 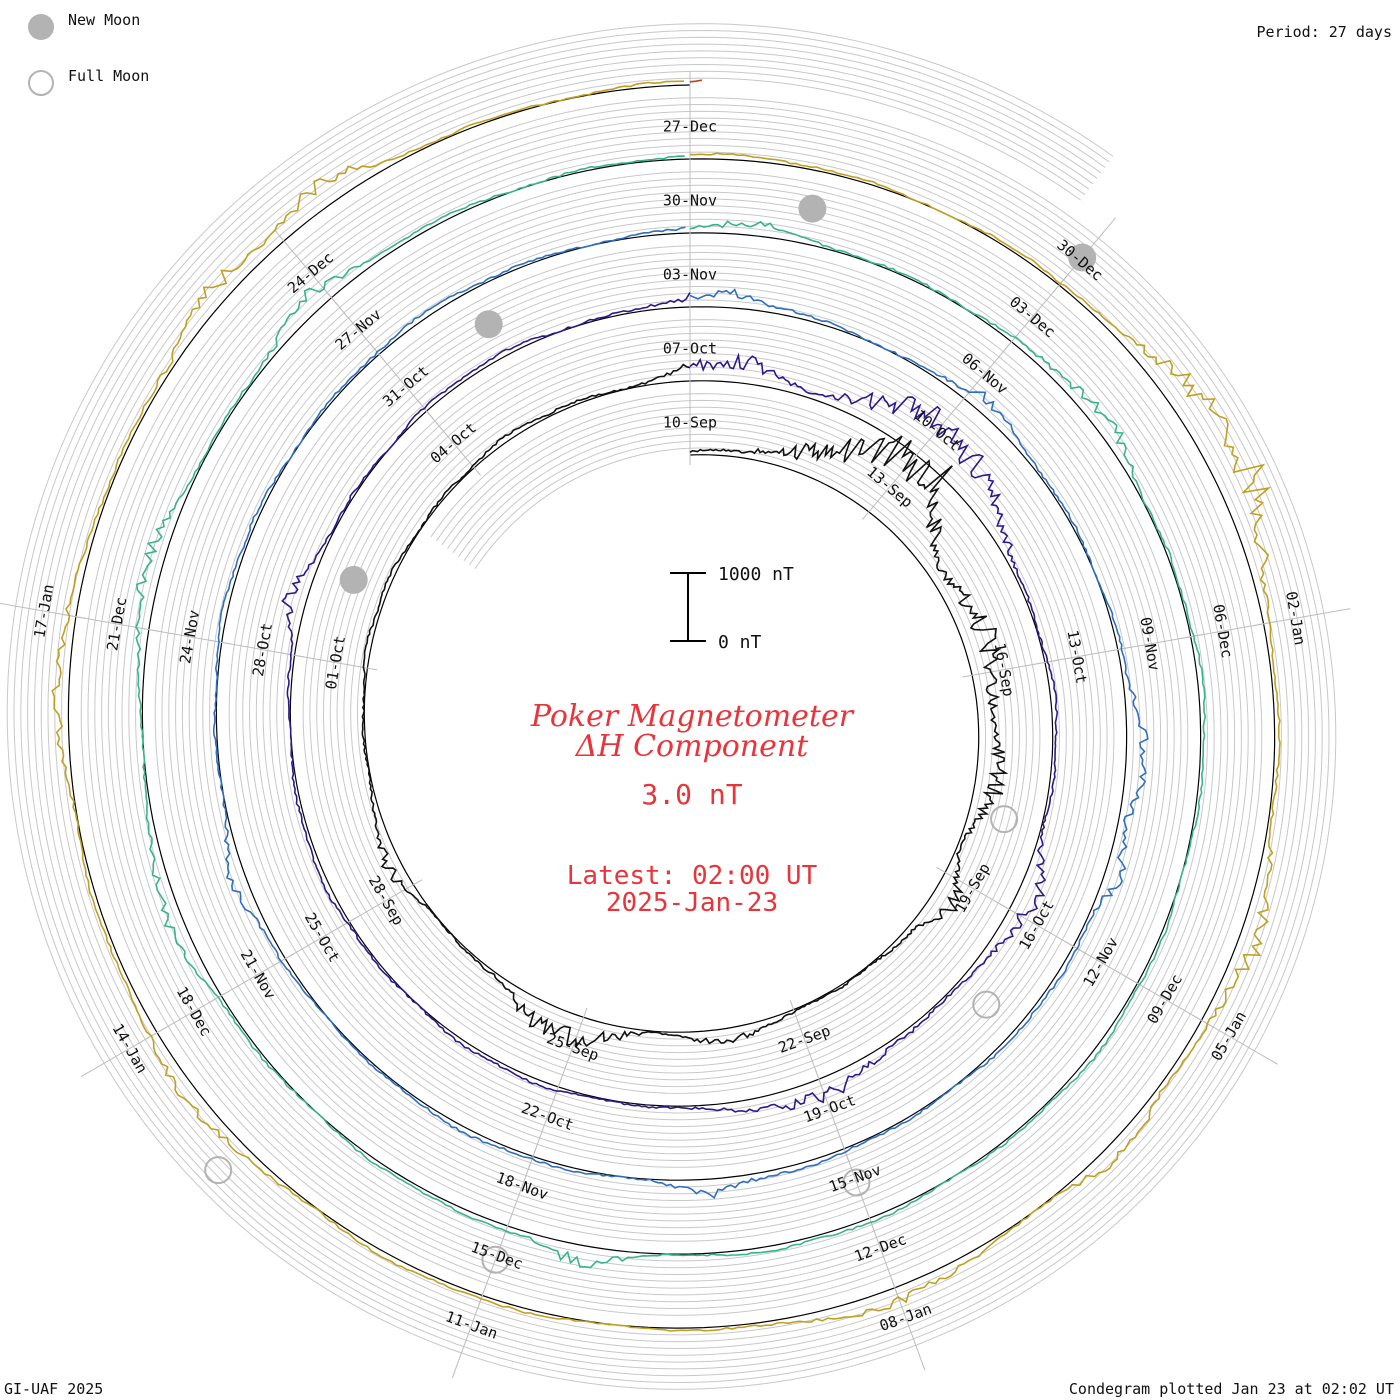 I want to click on new-moon-icon, so click(x=41, y=27).